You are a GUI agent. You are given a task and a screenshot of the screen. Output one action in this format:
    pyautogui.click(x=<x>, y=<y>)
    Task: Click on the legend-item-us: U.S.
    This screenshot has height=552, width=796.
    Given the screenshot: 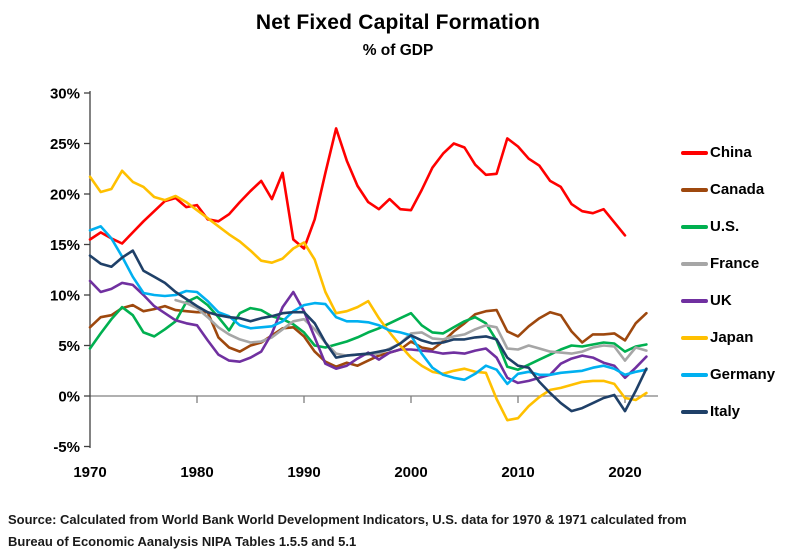 What is the action you would take?
    pyautogui.click(x=728, y=226)
    